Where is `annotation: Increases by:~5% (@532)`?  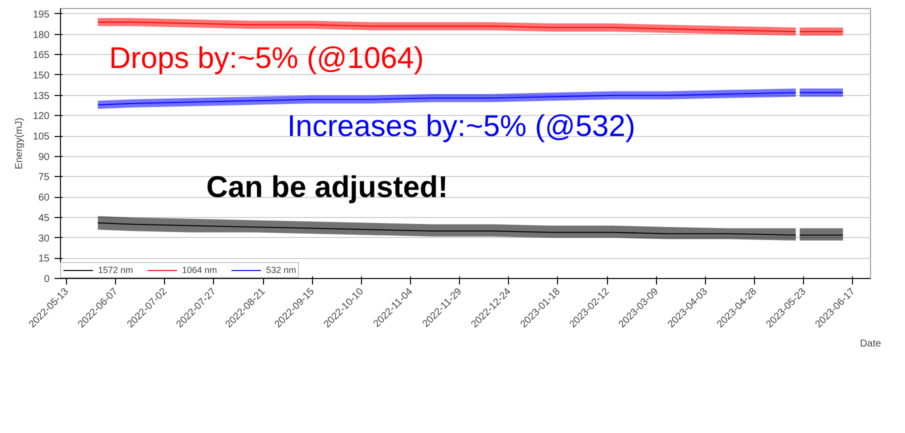
annotation: Increases by:~5% (@532) is located at coordinates (461, 126).